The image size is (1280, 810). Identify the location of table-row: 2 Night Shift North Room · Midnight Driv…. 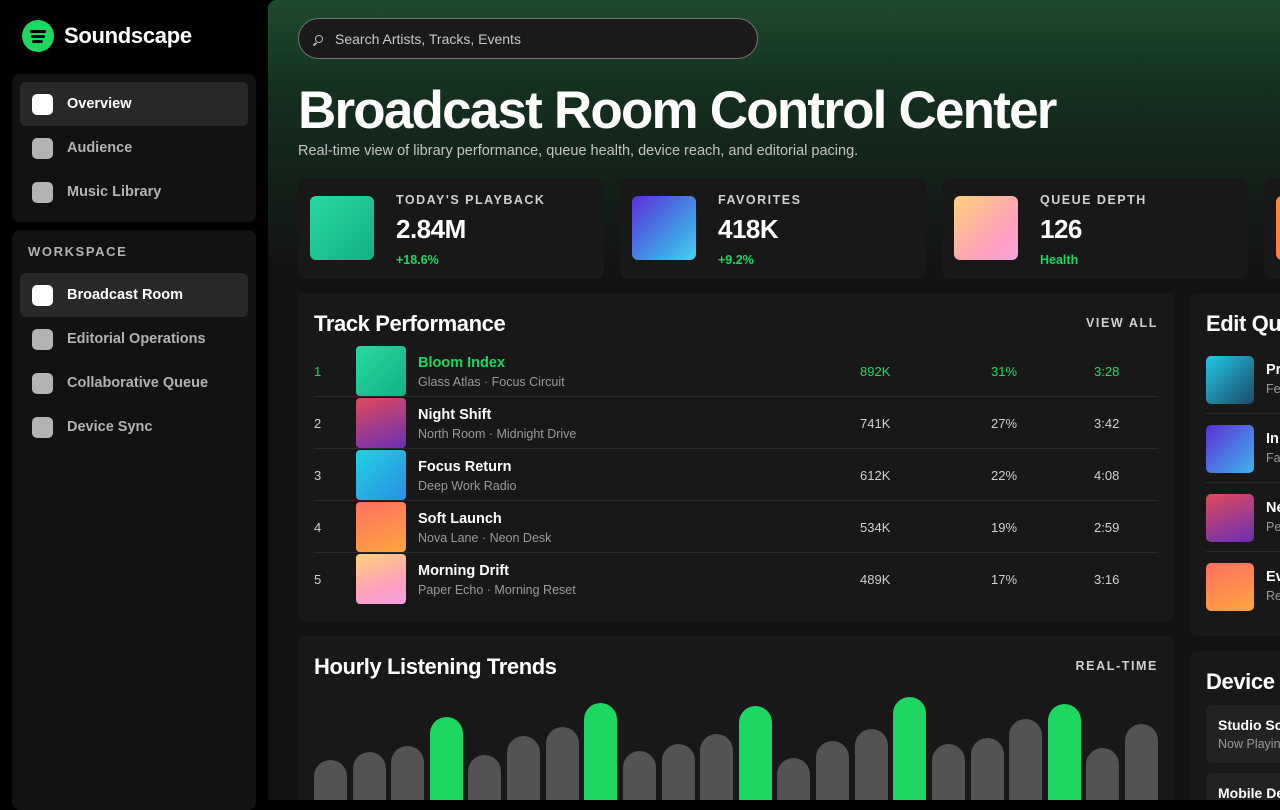
(736, 423).